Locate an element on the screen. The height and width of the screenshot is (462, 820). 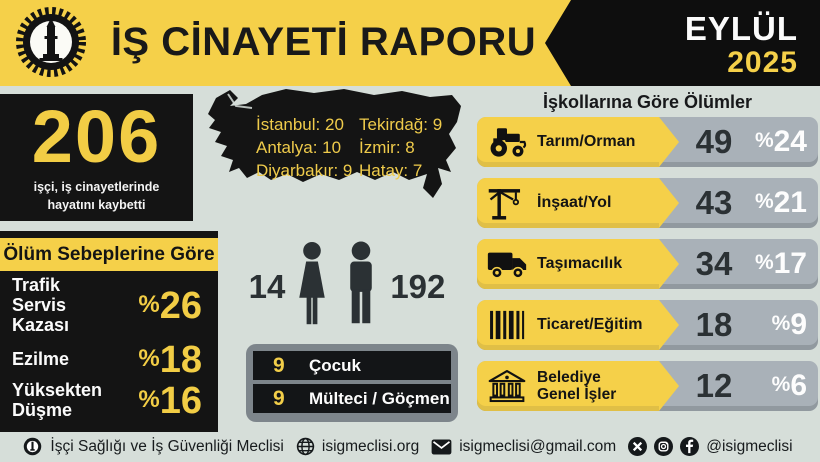
sector-bar-arrow: Ticaret/Eğitim is located at coordinates (578, 325).